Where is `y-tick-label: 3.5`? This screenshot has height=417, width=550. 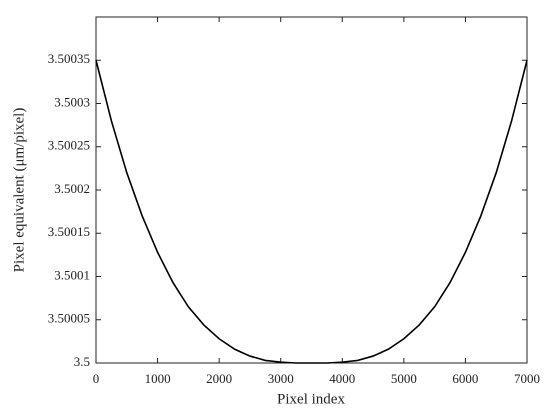
y-tick-label: 3.5 is located at coordinates (82, 361).